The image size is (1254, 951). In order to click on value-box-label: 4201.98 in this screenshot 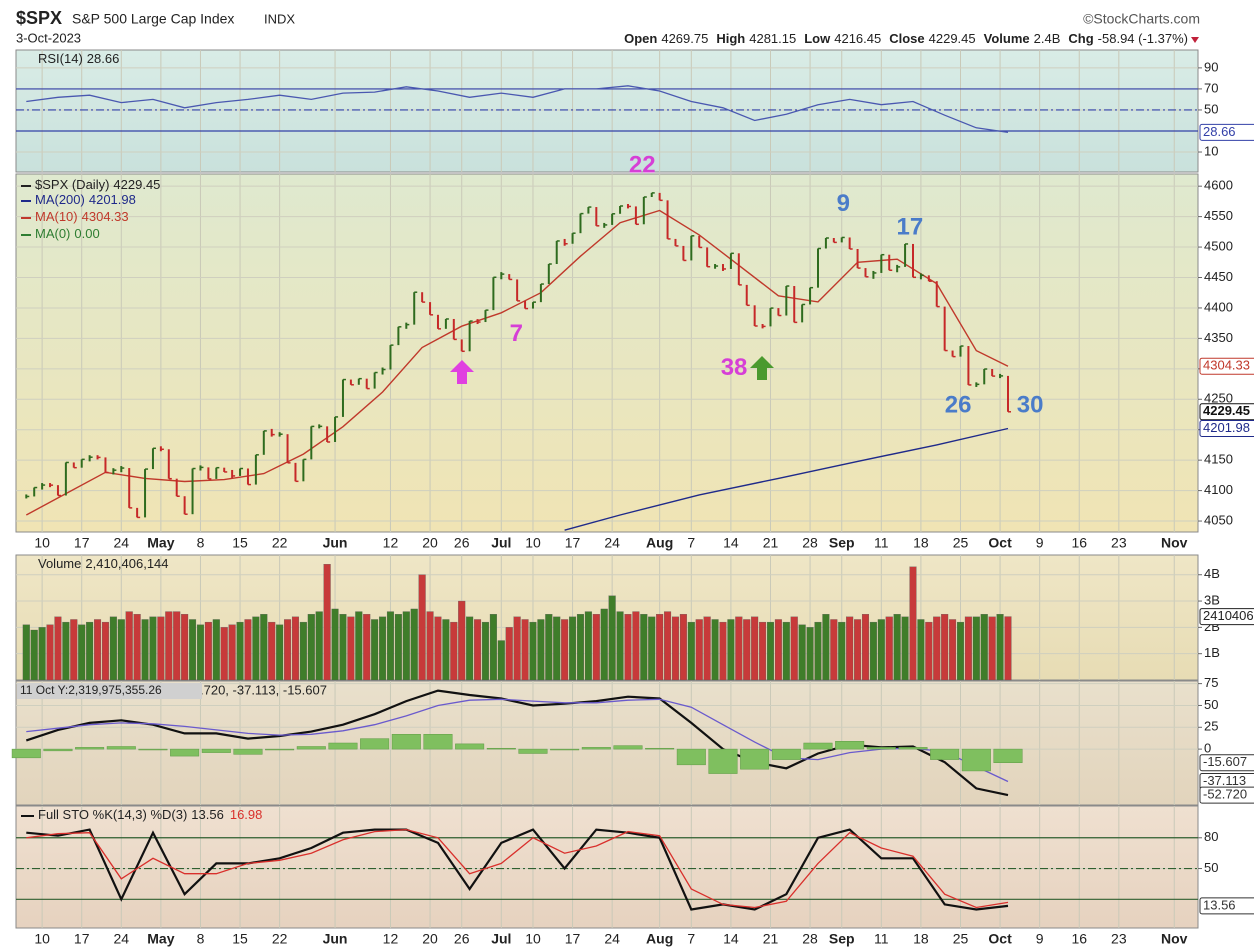, I will do `click(1226, 427)`.